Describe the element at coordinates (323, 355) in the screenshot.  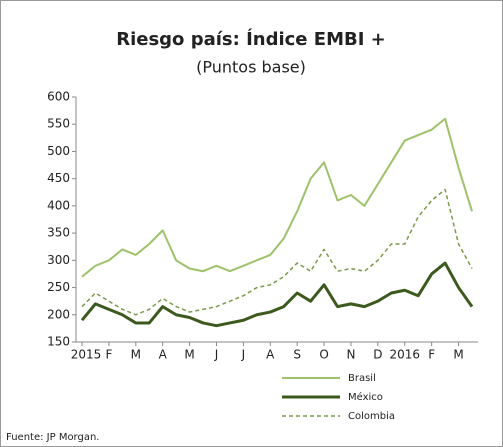
I see `x-tick-label: O` at that location.